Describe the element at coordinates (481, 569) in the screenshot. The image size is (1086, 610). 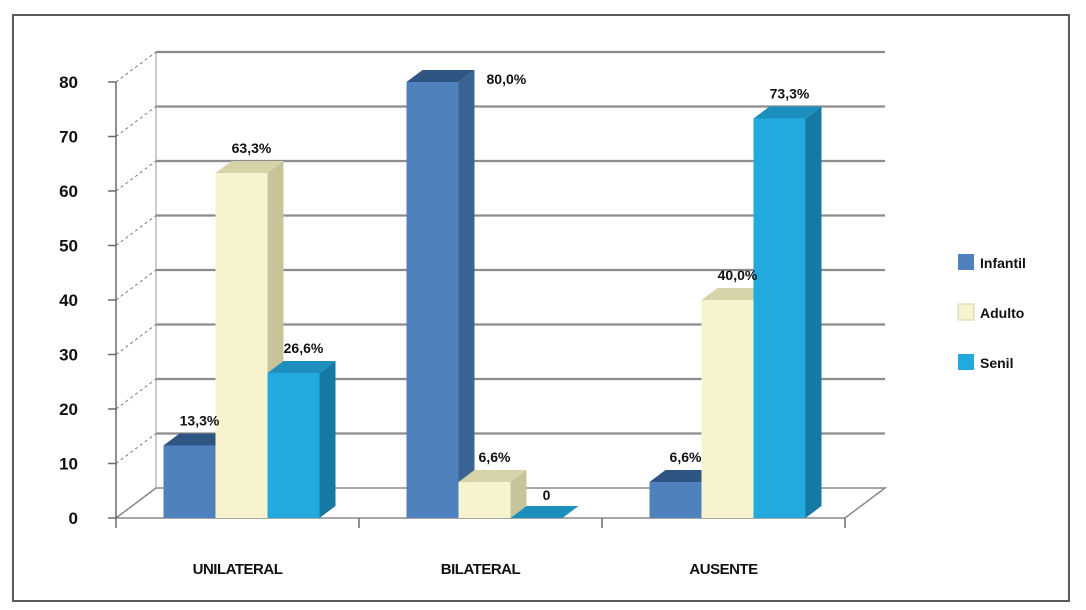
I see `x-tick-label: BILATERAL` at that location.